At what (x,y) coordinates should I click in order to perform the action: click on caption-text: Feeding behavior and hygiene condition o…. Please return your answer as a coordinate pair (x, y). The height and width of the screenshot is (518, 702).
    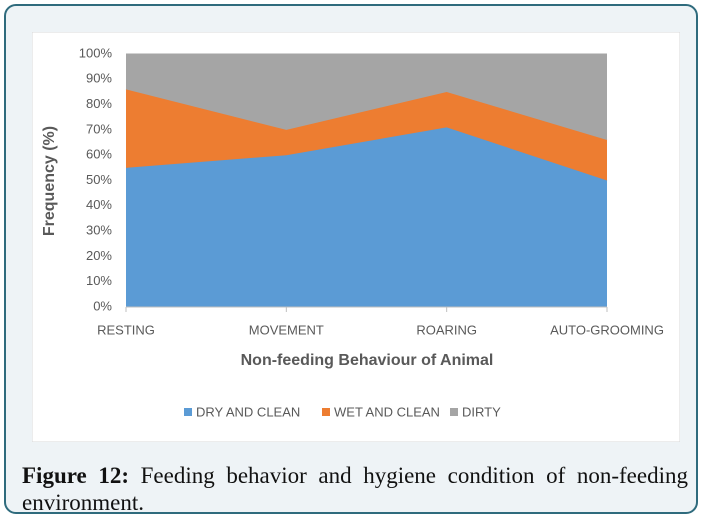
    Looking at the image, I should click on (355, 488).